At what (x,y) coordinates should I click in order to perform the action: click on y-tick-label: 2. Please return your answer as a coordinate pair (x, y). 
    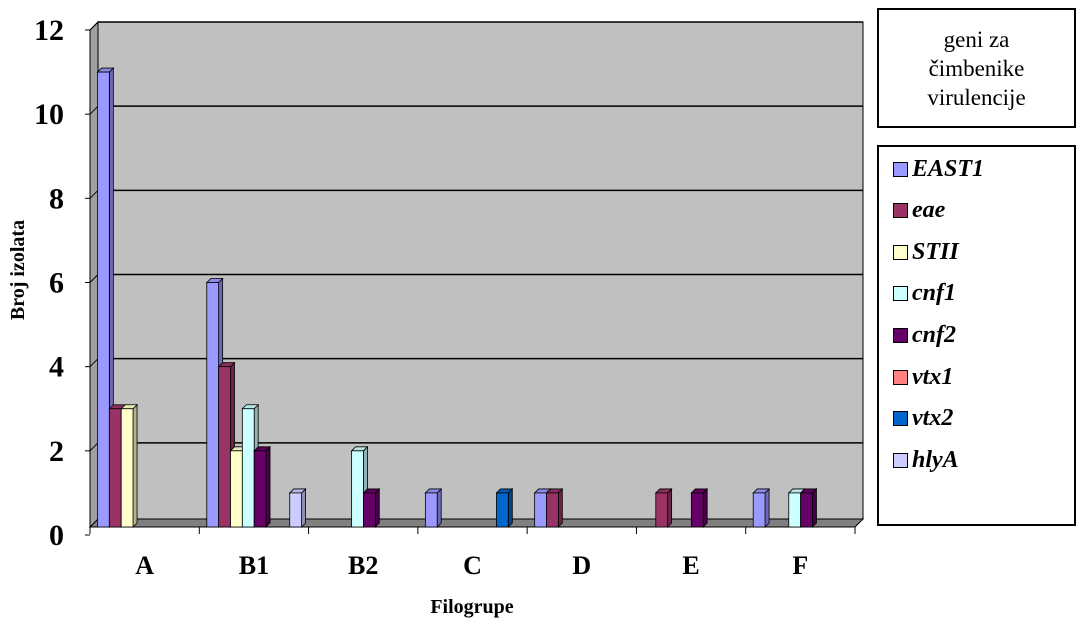
    Looking at the image, I should click on (56, 451).